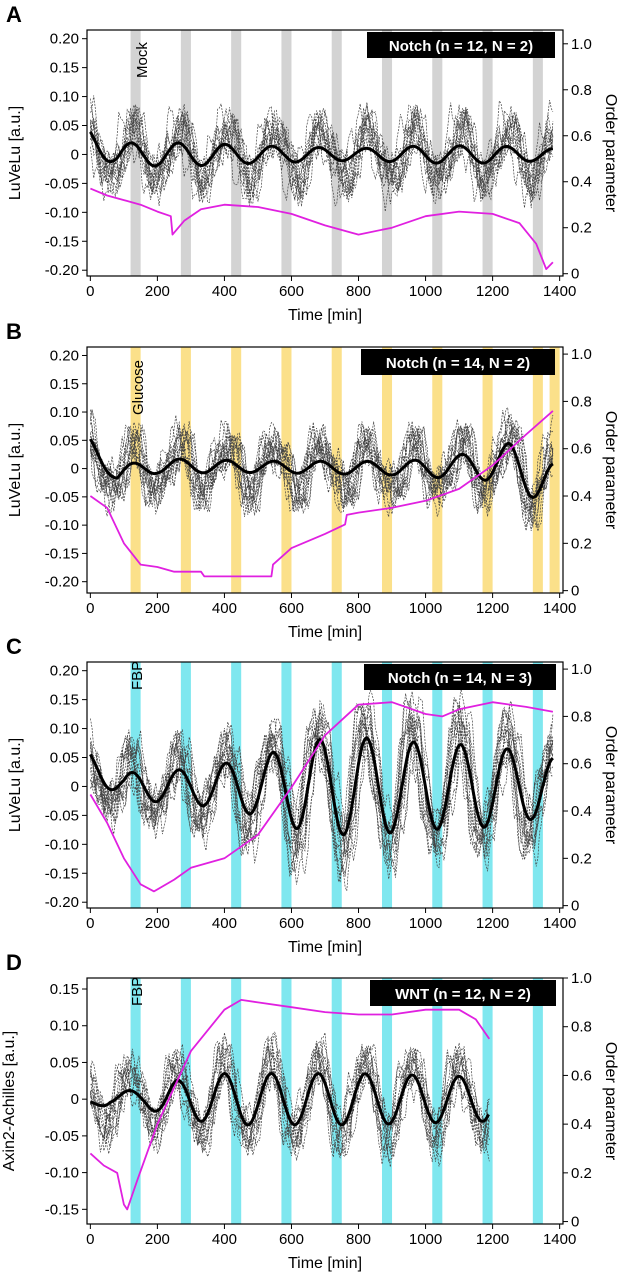 This screenshot has width=628, height=1285. Describe the element at coordinates (9, 1101) in the screenshot. I see `y-axis-title: Axin2-Achilles [a.u.]` at that location.